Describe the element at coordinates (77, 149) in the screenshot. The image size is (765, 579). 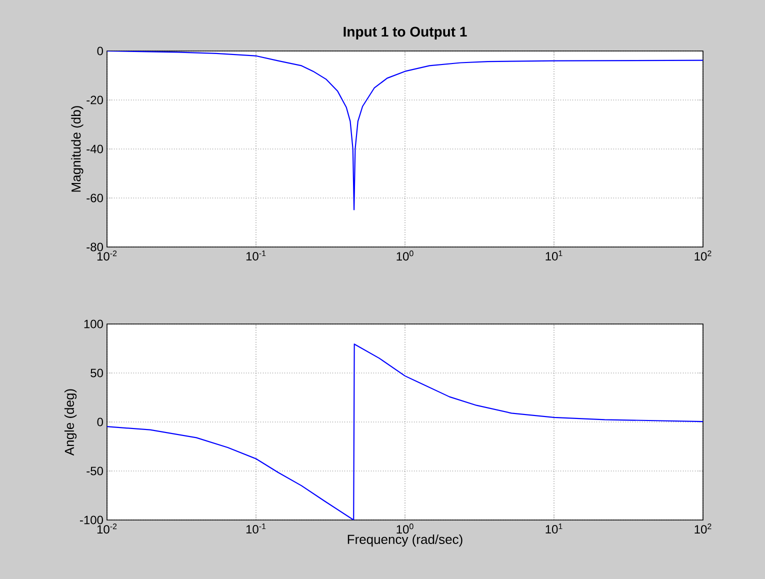
I see `y-axis-title: Magnitude (db)` at that location.